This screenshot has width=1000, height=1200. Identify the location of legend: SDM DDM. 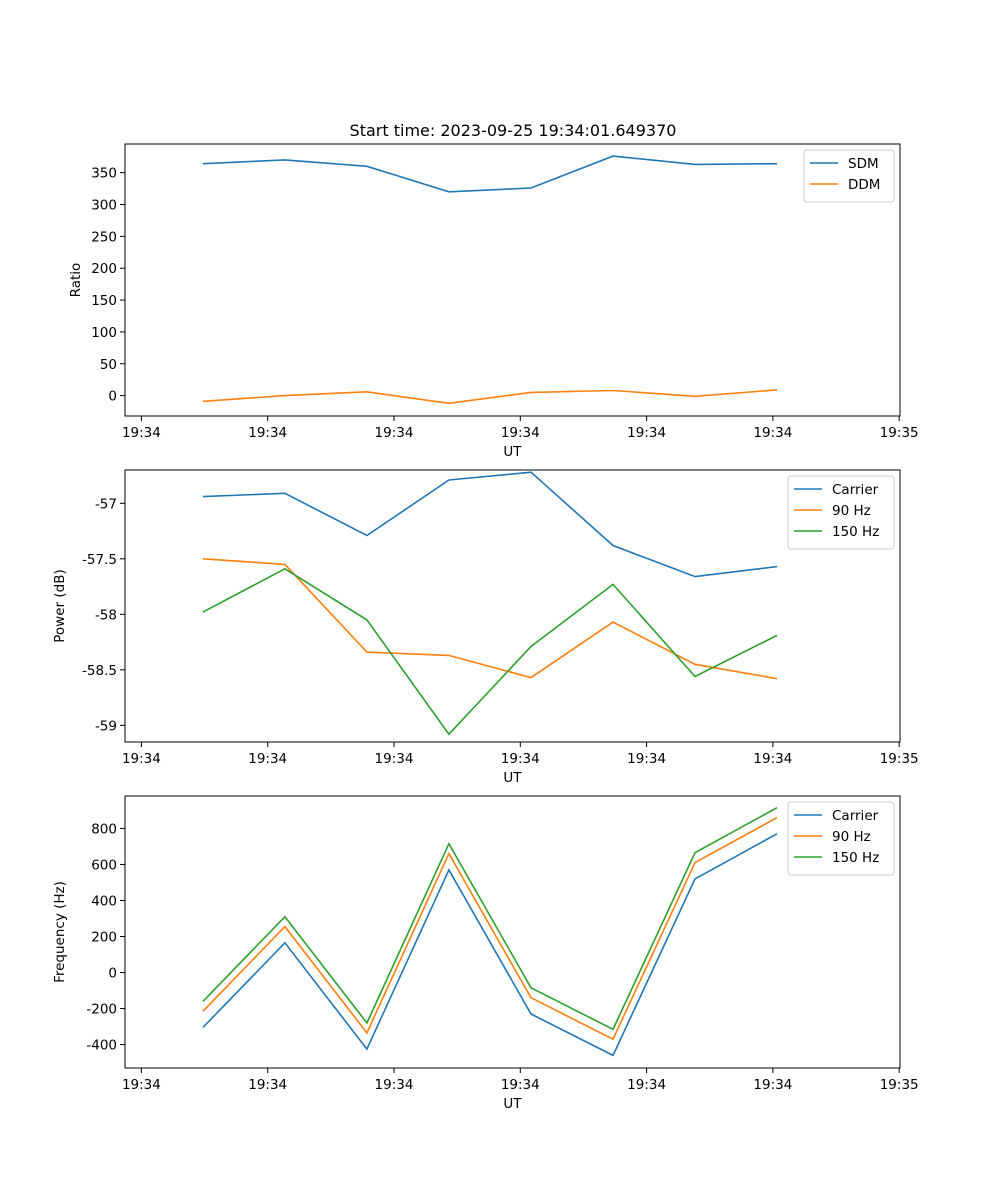
(849, 176).